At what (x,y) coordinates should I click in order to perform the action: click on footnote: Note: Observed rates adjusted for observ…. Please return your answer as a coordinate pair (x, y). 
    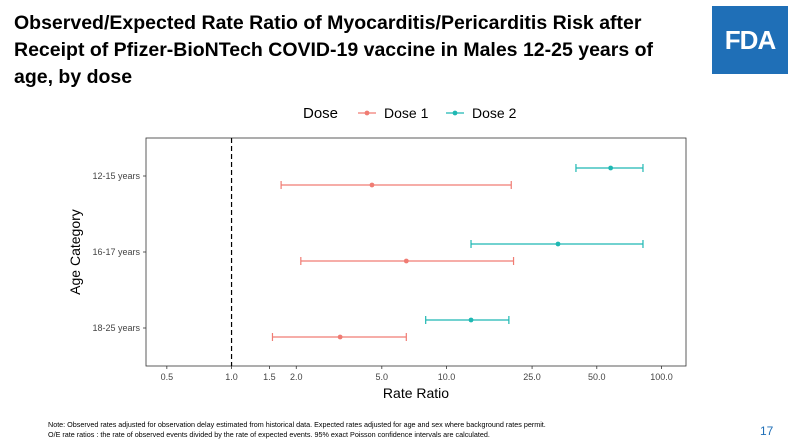
    Looking at the image, I should click on (398, 430).